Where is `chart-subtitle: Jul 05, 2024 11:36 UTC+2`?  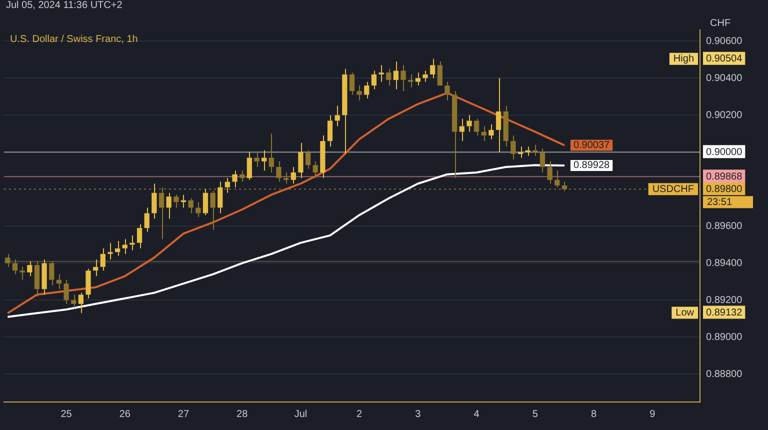 chart-subtitle: Jul 05, 2024 11:36 UTC+2 is located at coordinates (64, 6).